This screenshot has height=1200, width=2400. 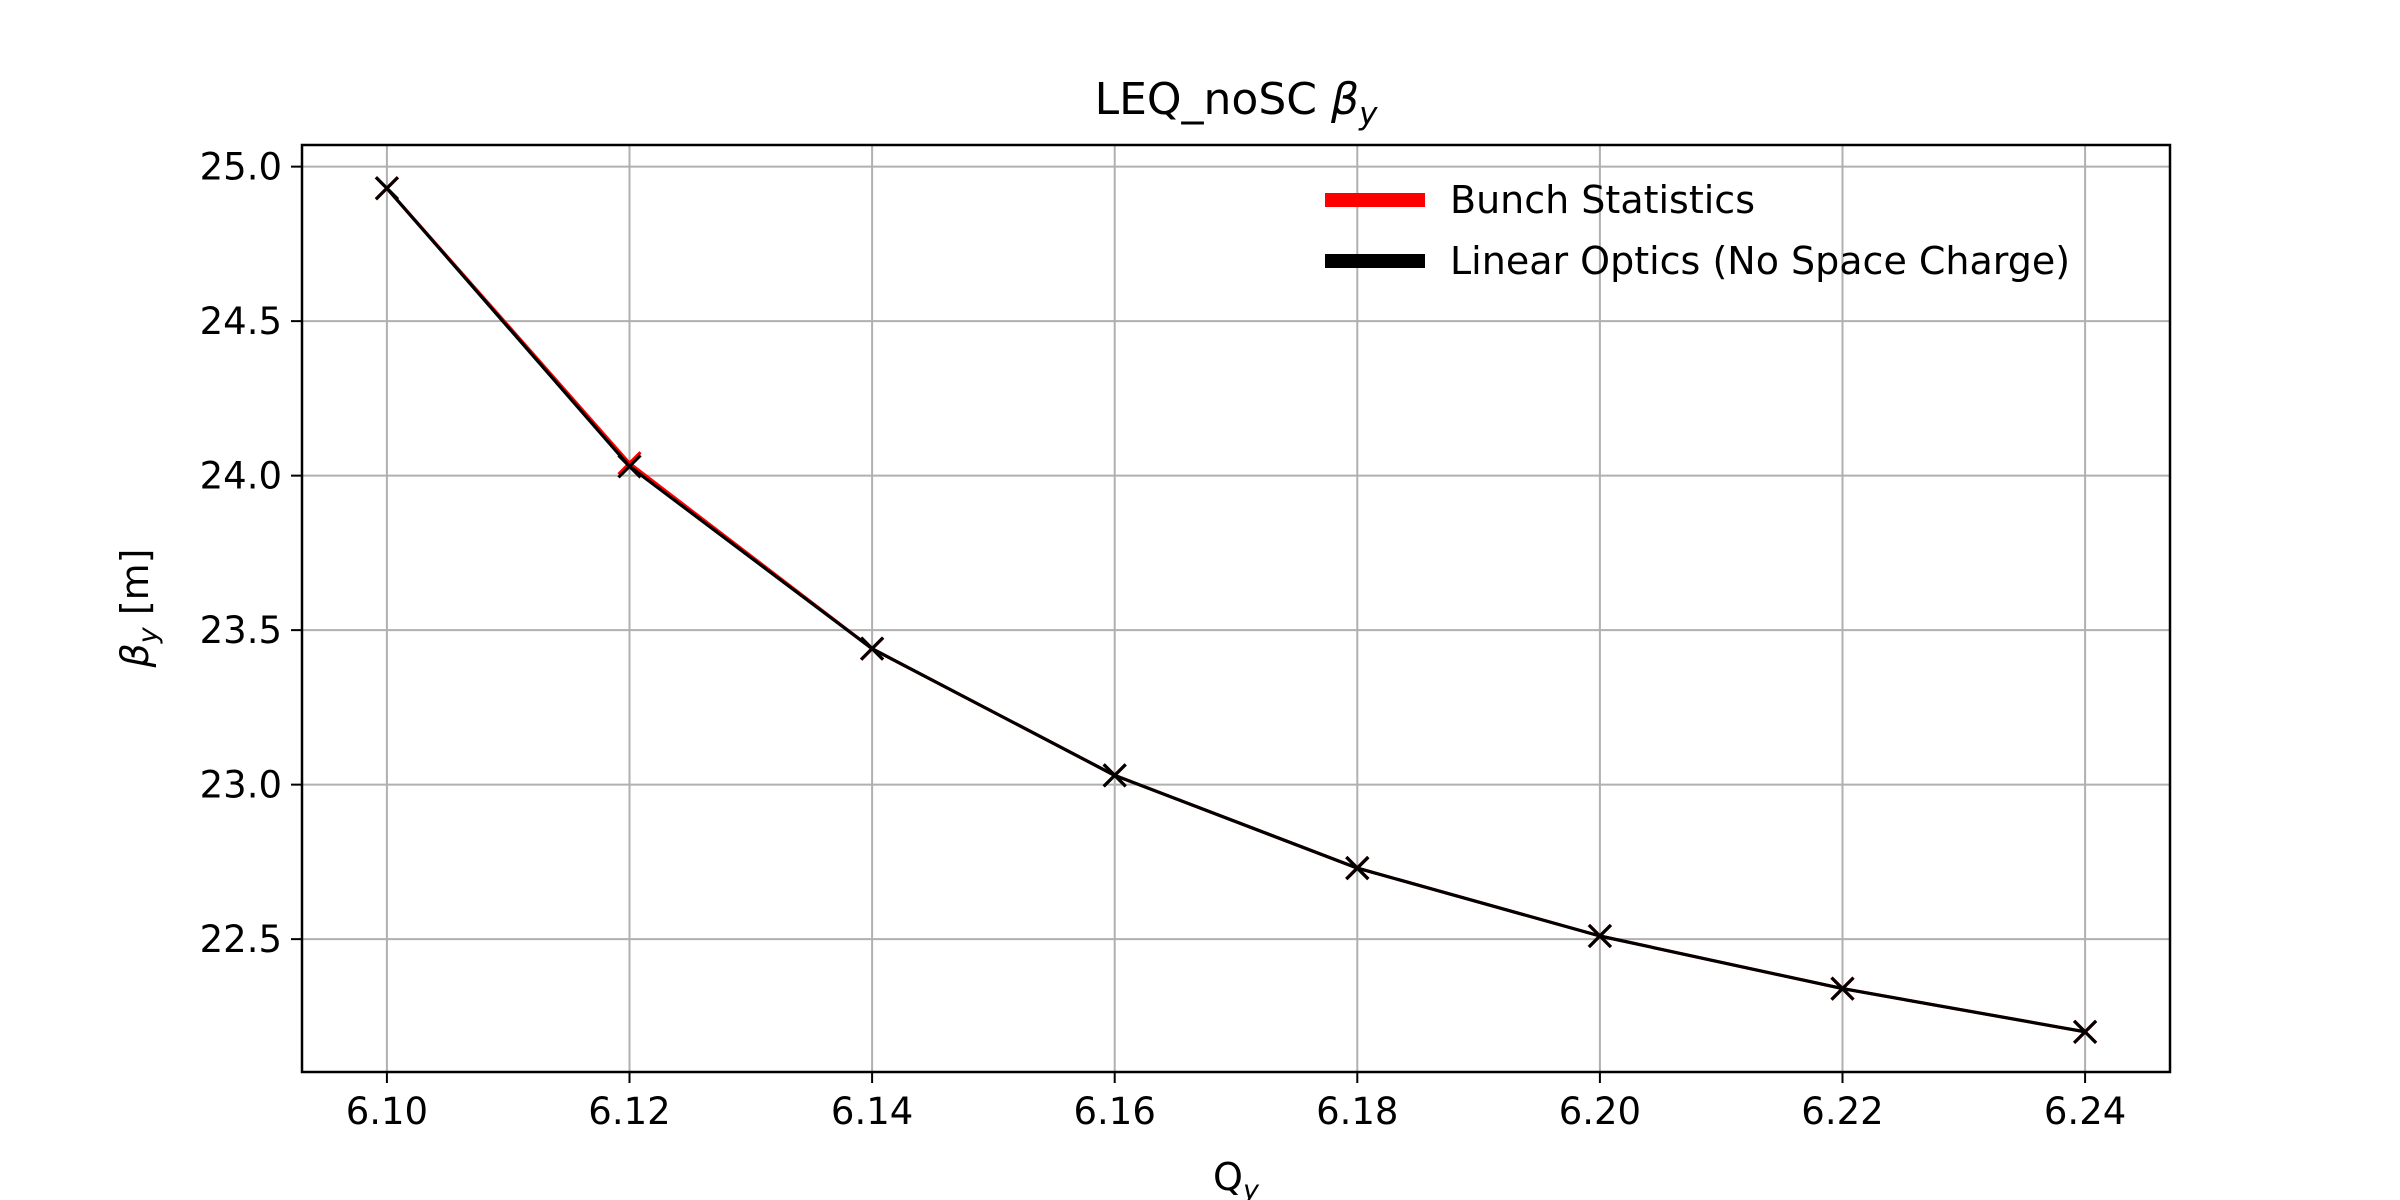 What do you see at coordinates (241, 630) in the screenshot?
I see `y-tick-label: 23.5` at bounding box center [241, 630].